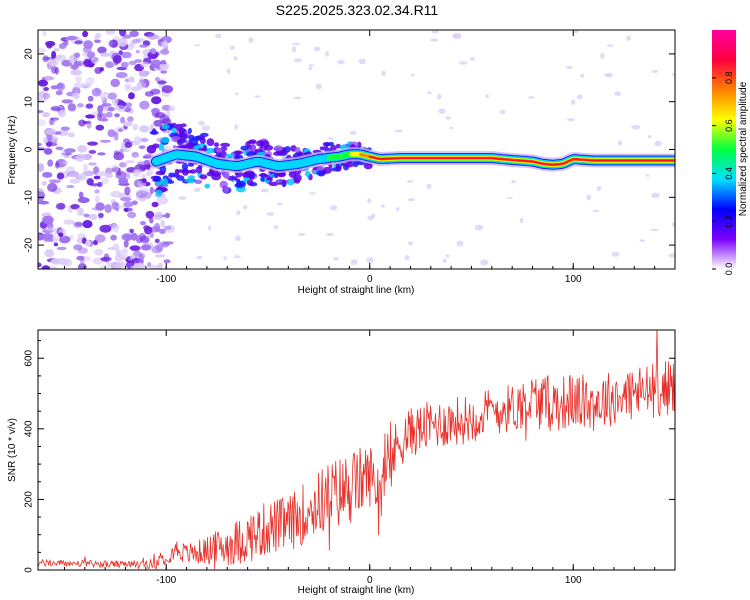 This screenshot has height=600, width=750. What do you see at coordinates (356, 290) in the screenshot?
I see `spectrogram-xlabel: Height of straight line (km)` at bounding box center [356, 290].